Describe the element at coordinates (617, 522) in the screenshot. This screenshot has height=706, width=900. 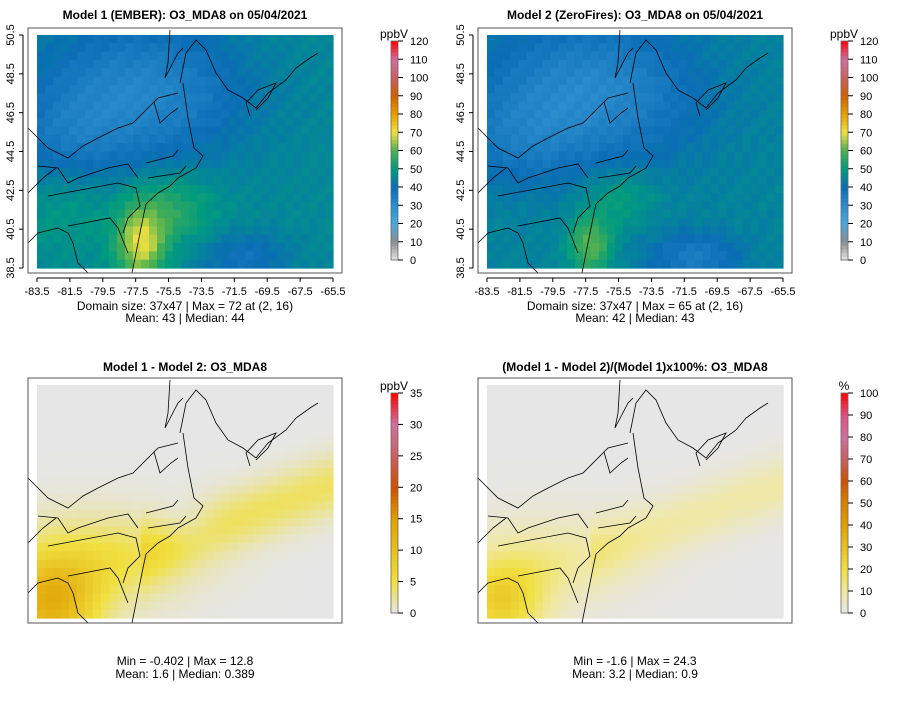
I see `boundary-line` at that location.